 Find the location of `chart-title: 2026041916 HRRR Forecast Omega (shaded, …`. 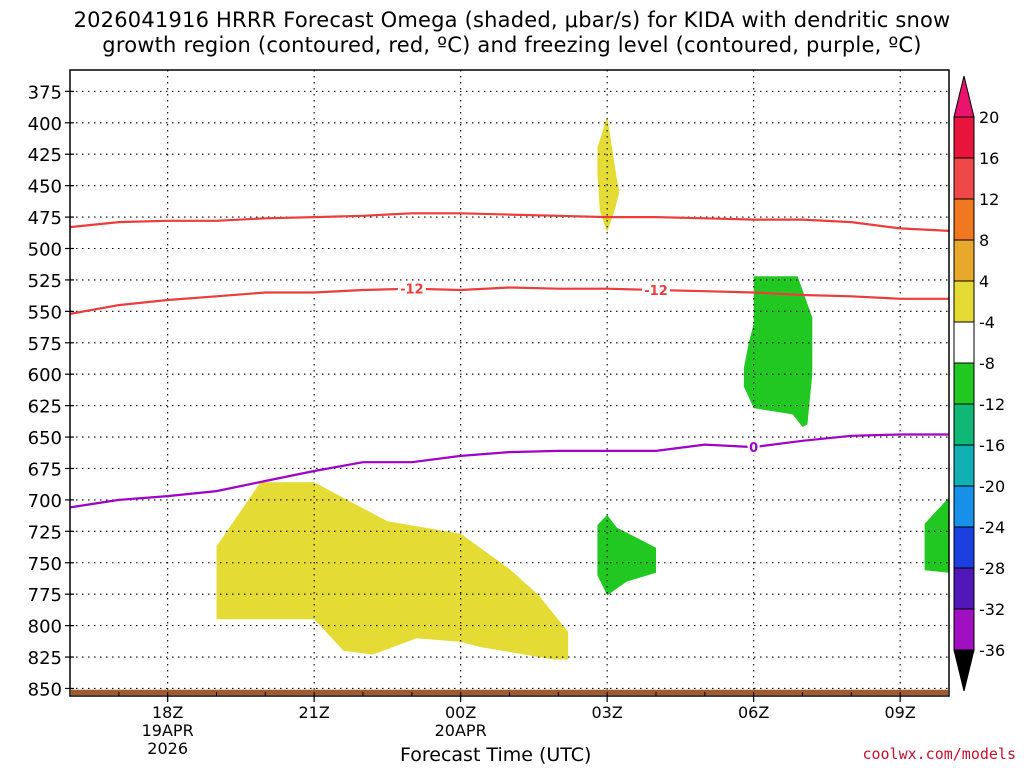

chart-title: 2026041916 HRRR Forecast Omega (shaded, … is located at coordinates (512, 33).